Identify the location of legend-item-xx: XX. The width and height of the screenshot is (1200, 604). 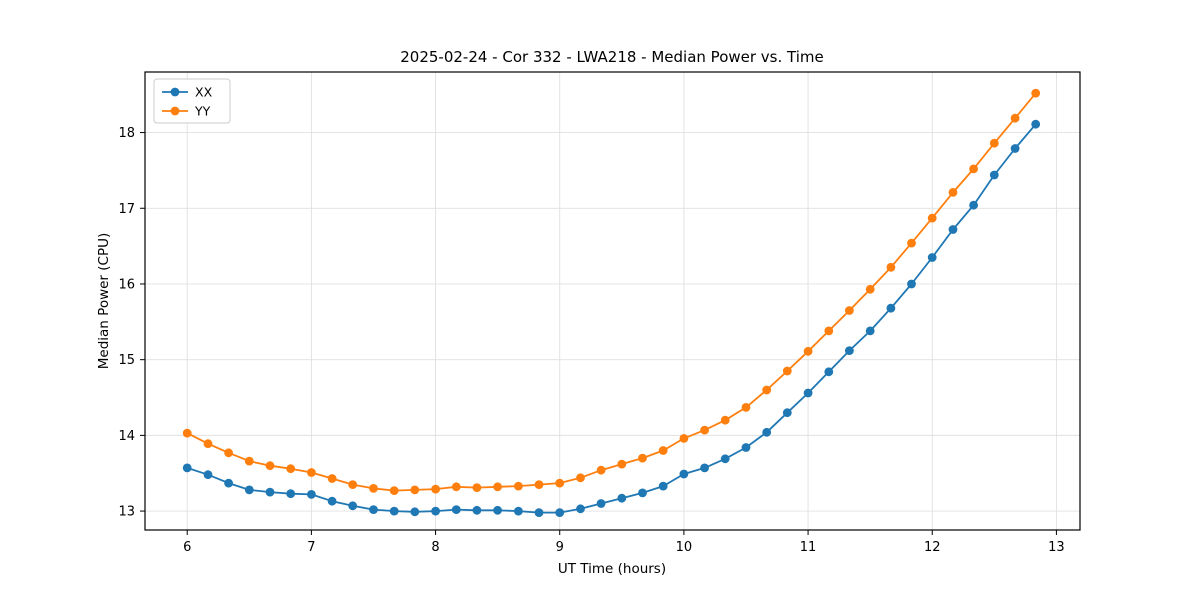
(187, 92).